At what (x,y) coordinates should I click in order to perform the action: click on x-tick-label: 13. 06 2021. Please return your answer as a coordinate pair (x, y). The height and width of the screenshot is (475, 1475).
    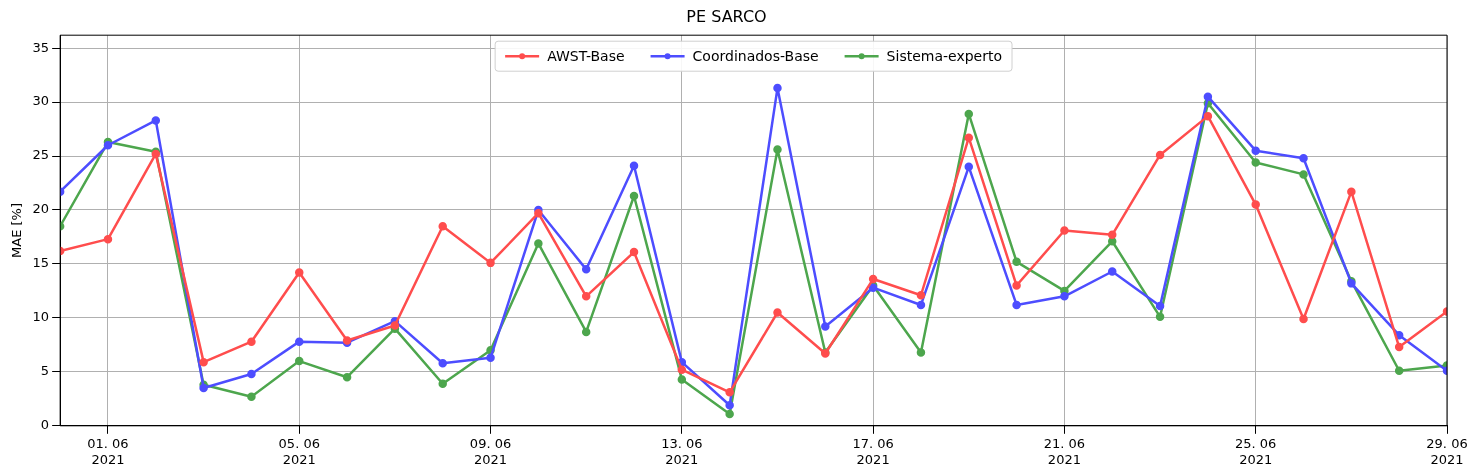
    Looking at the image, I should click on (682, 451).